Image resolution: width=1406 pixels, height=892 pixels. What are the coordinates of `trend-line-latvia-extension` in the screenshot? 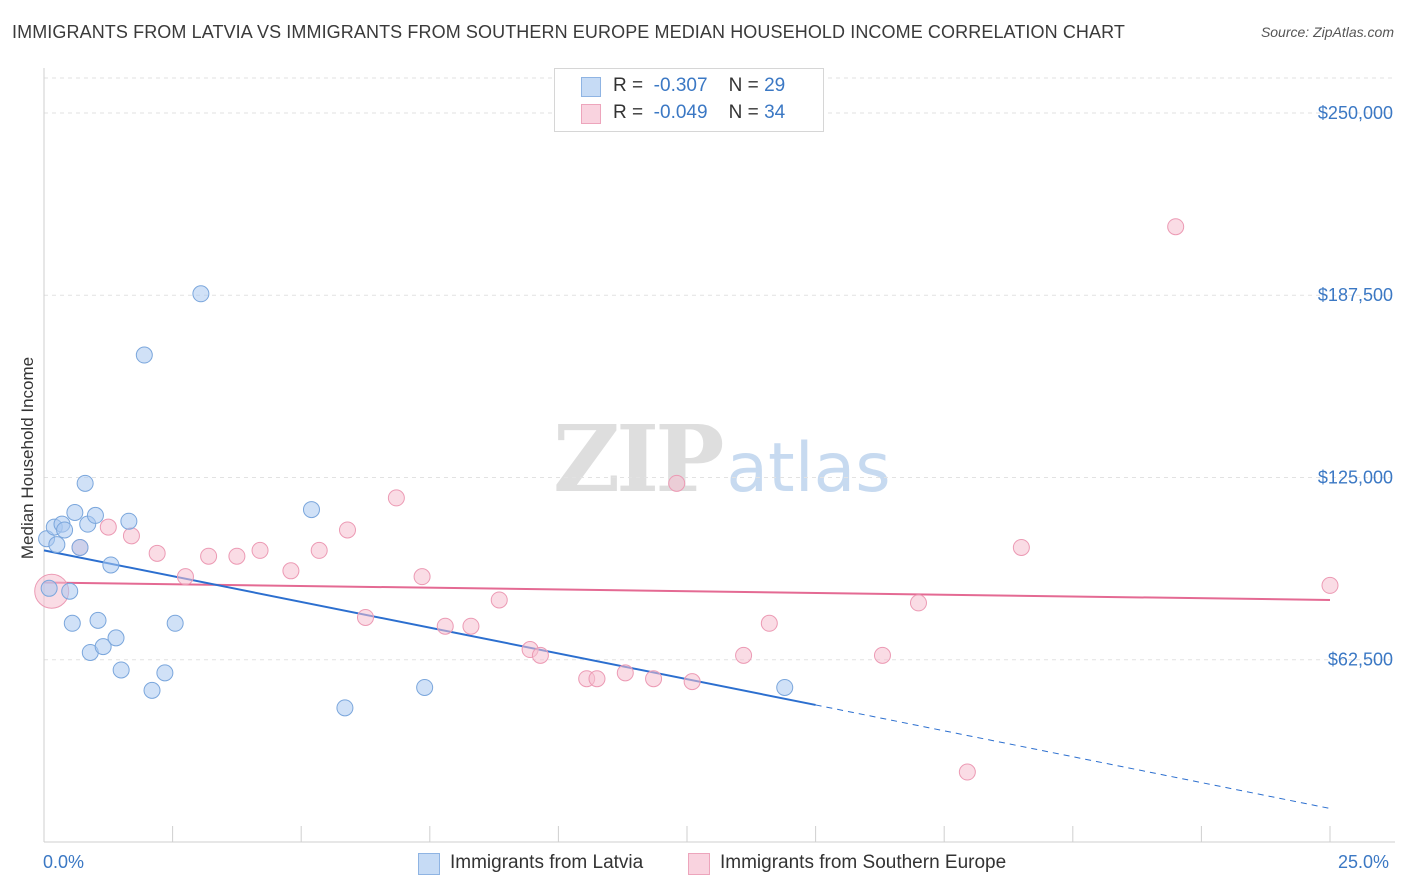 It's located at (1073, 756).